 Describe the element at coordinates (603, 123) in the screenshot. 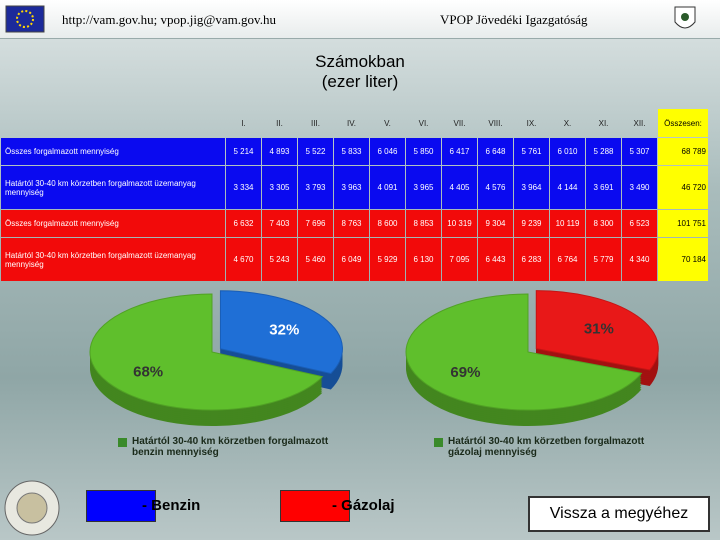

I see `column-header: XI.` at that location.